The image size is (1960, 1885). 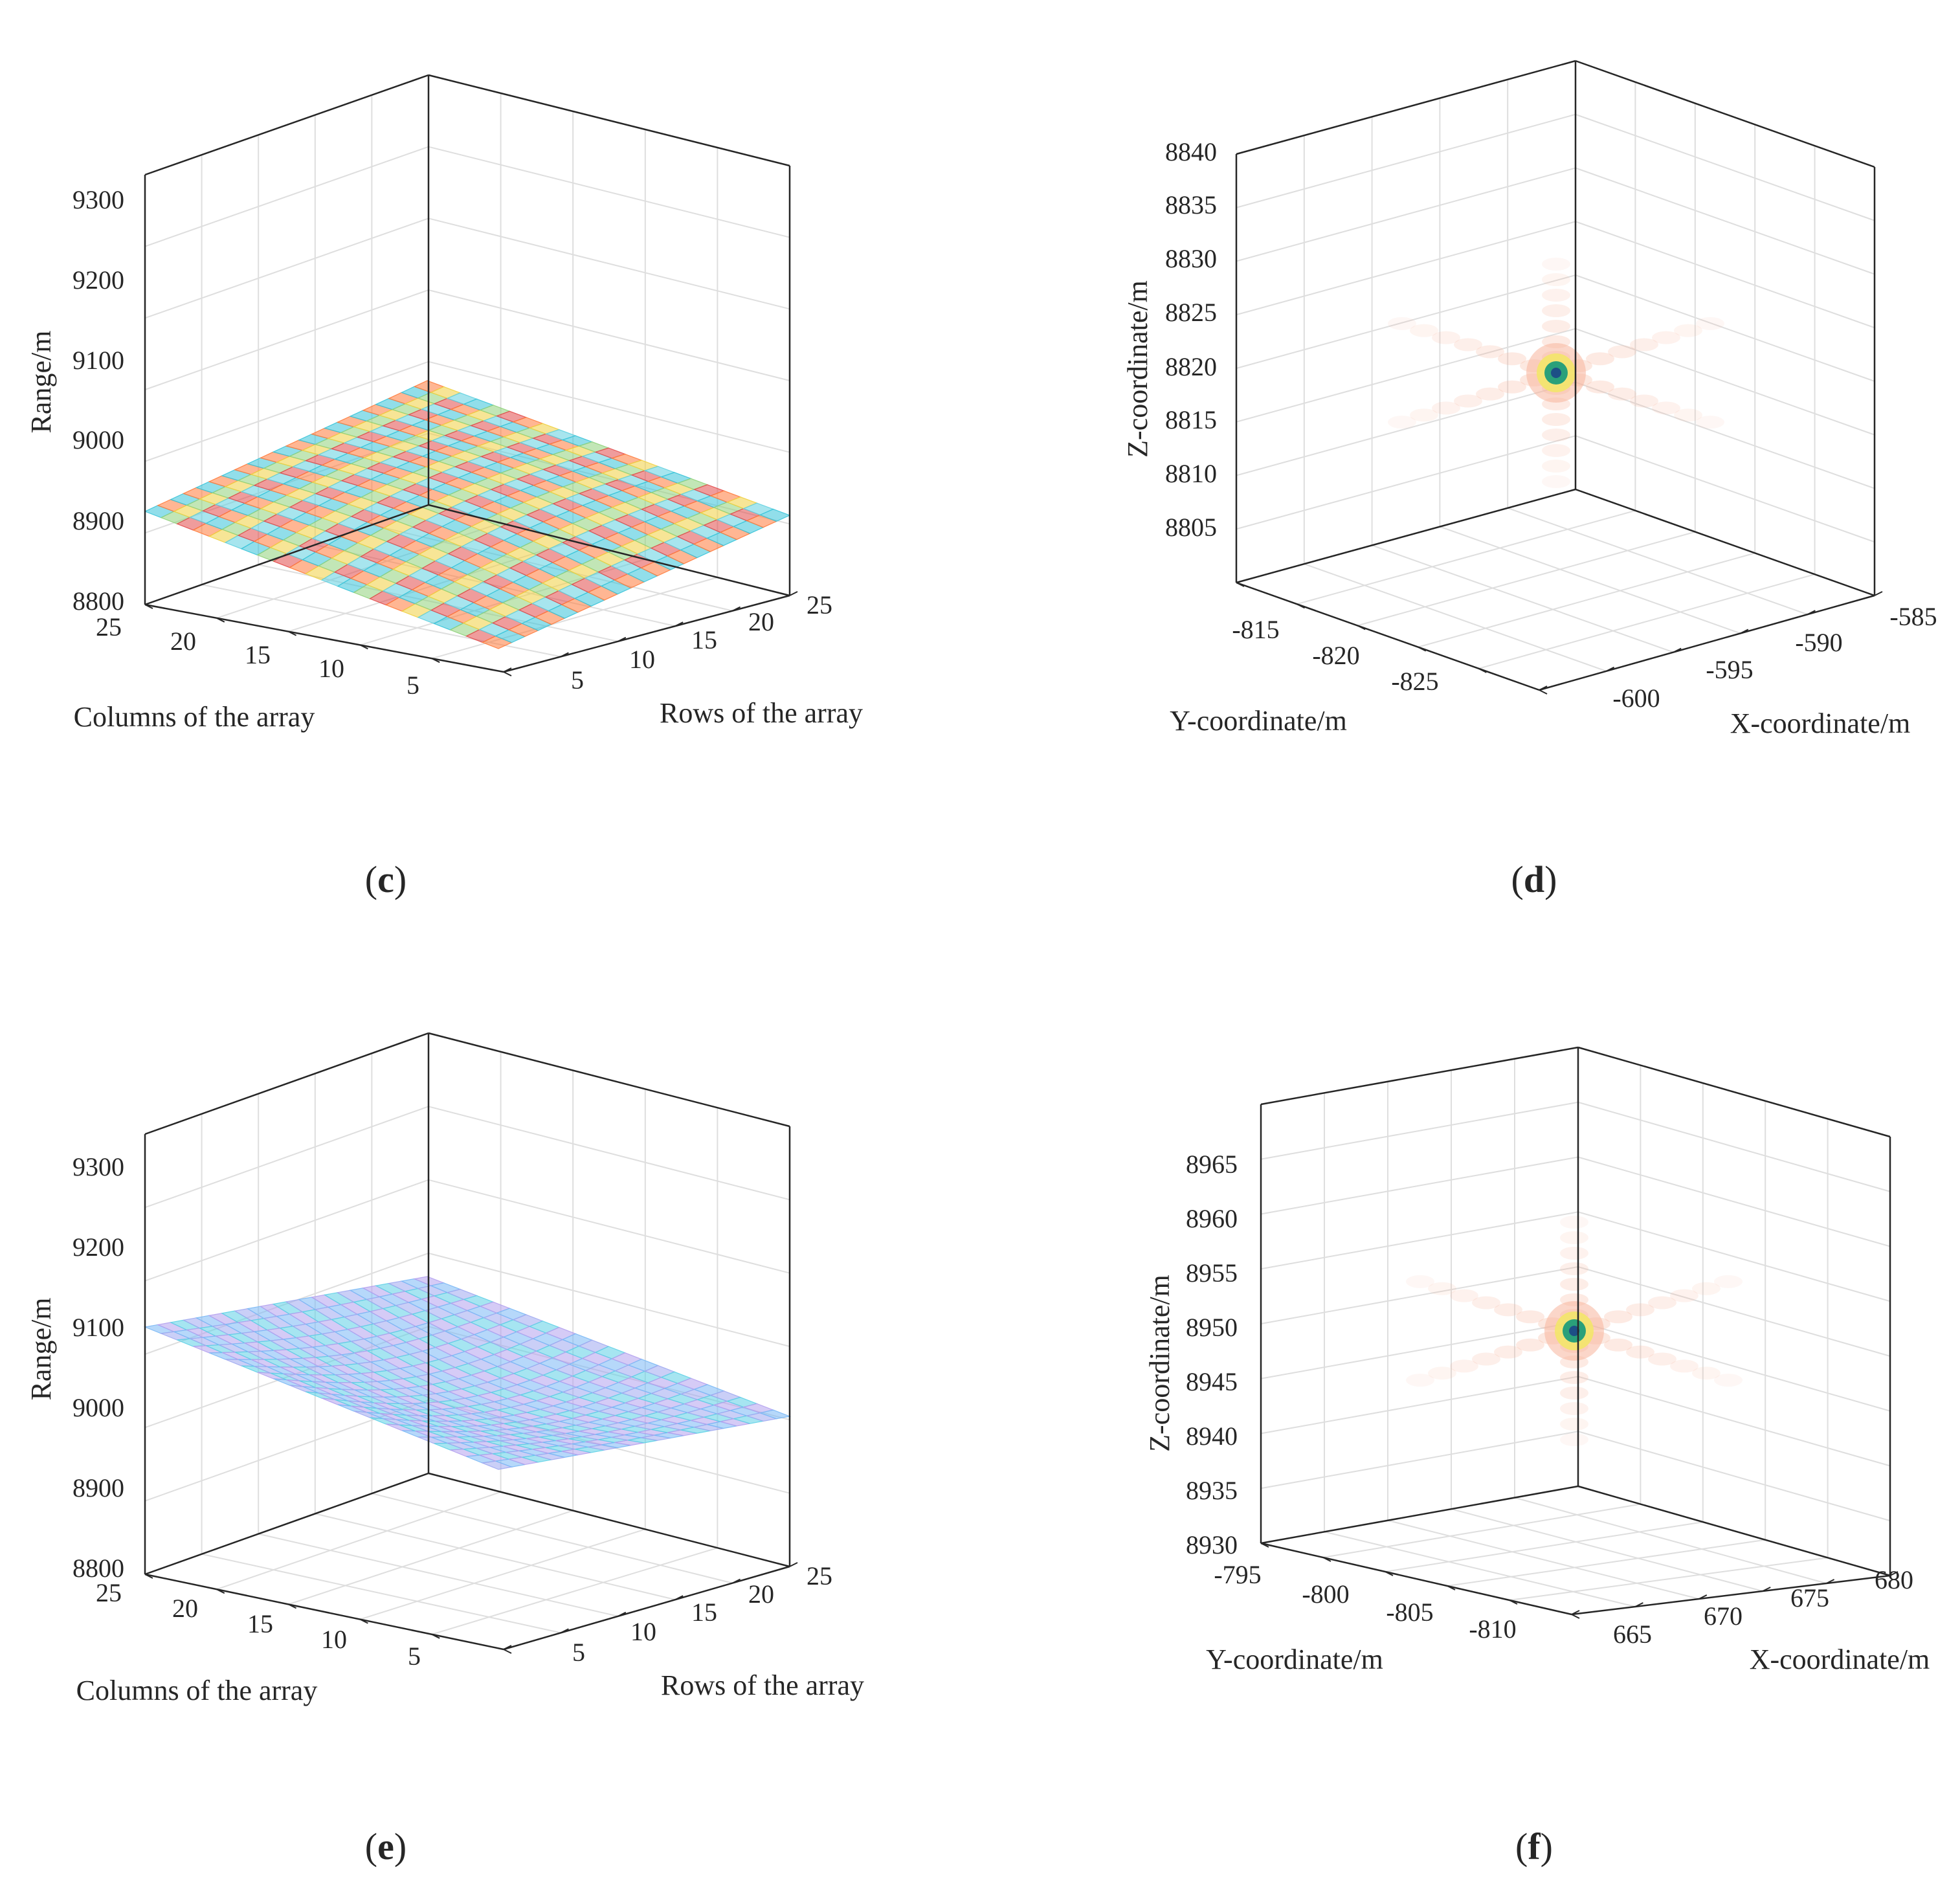 I want to click on d-x-tick: -590, so click(x=1819, y=642).